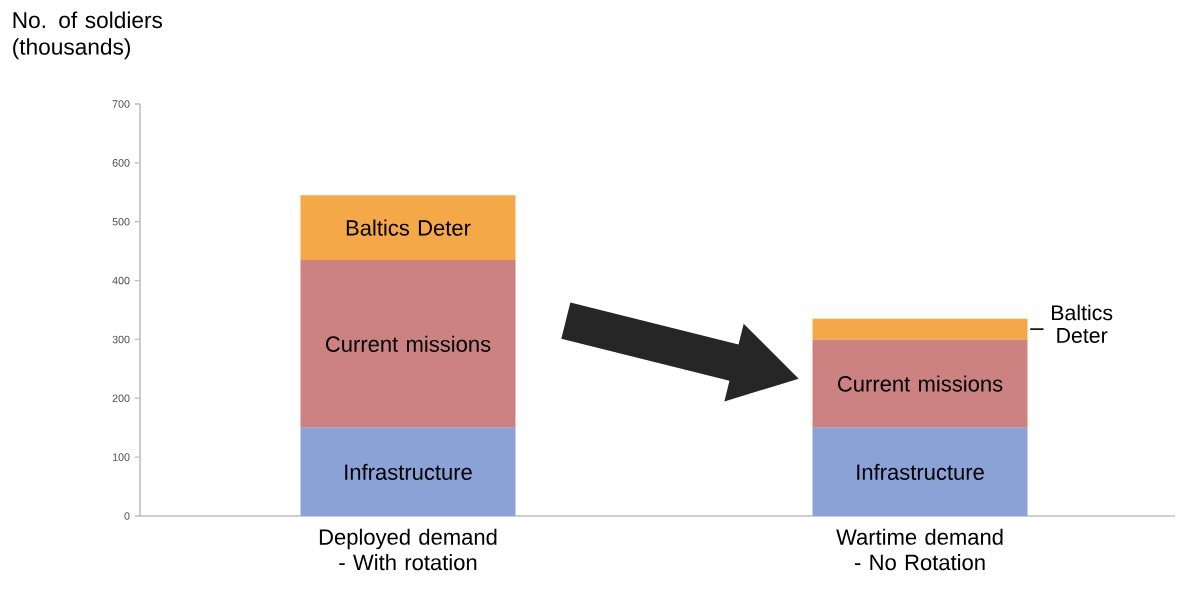 The width and height of the screenshot is (1194, 590). What do you see at coordinates (919, 549) in the screenshot?
I see `x-tick-label: Wartime demand - No Rotation` at bounding box center [919, 549].